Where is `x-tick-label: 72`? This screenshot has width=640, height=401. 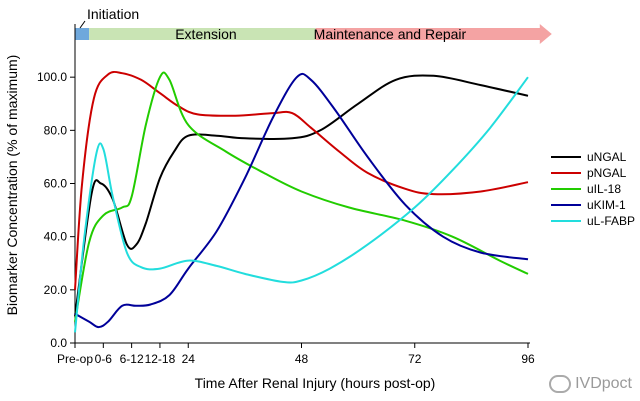
x-tick-label: 72 is located at coordinates (415, 359).